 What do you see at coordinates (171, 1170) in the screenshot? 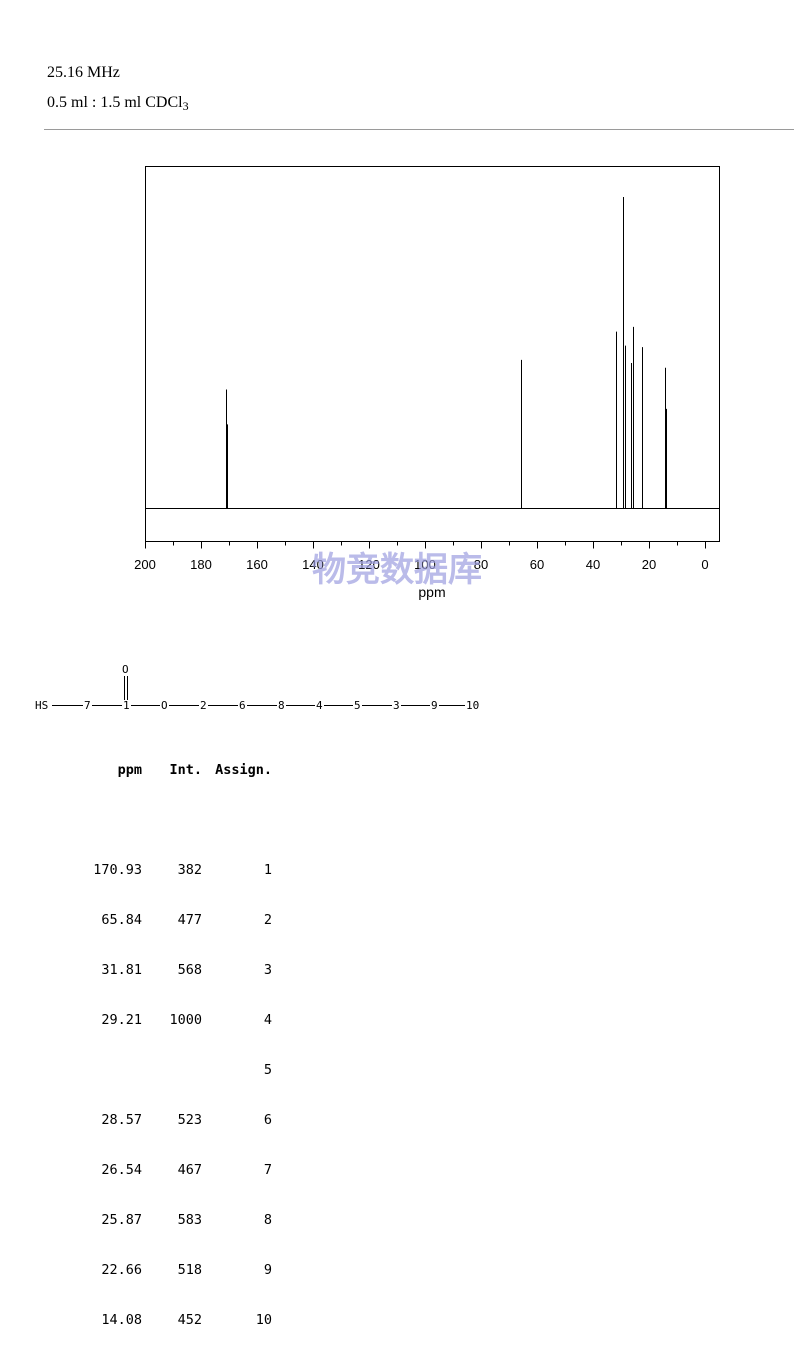
I see `table-row: 26.54 467 7` at bounding box center [171, 1170].